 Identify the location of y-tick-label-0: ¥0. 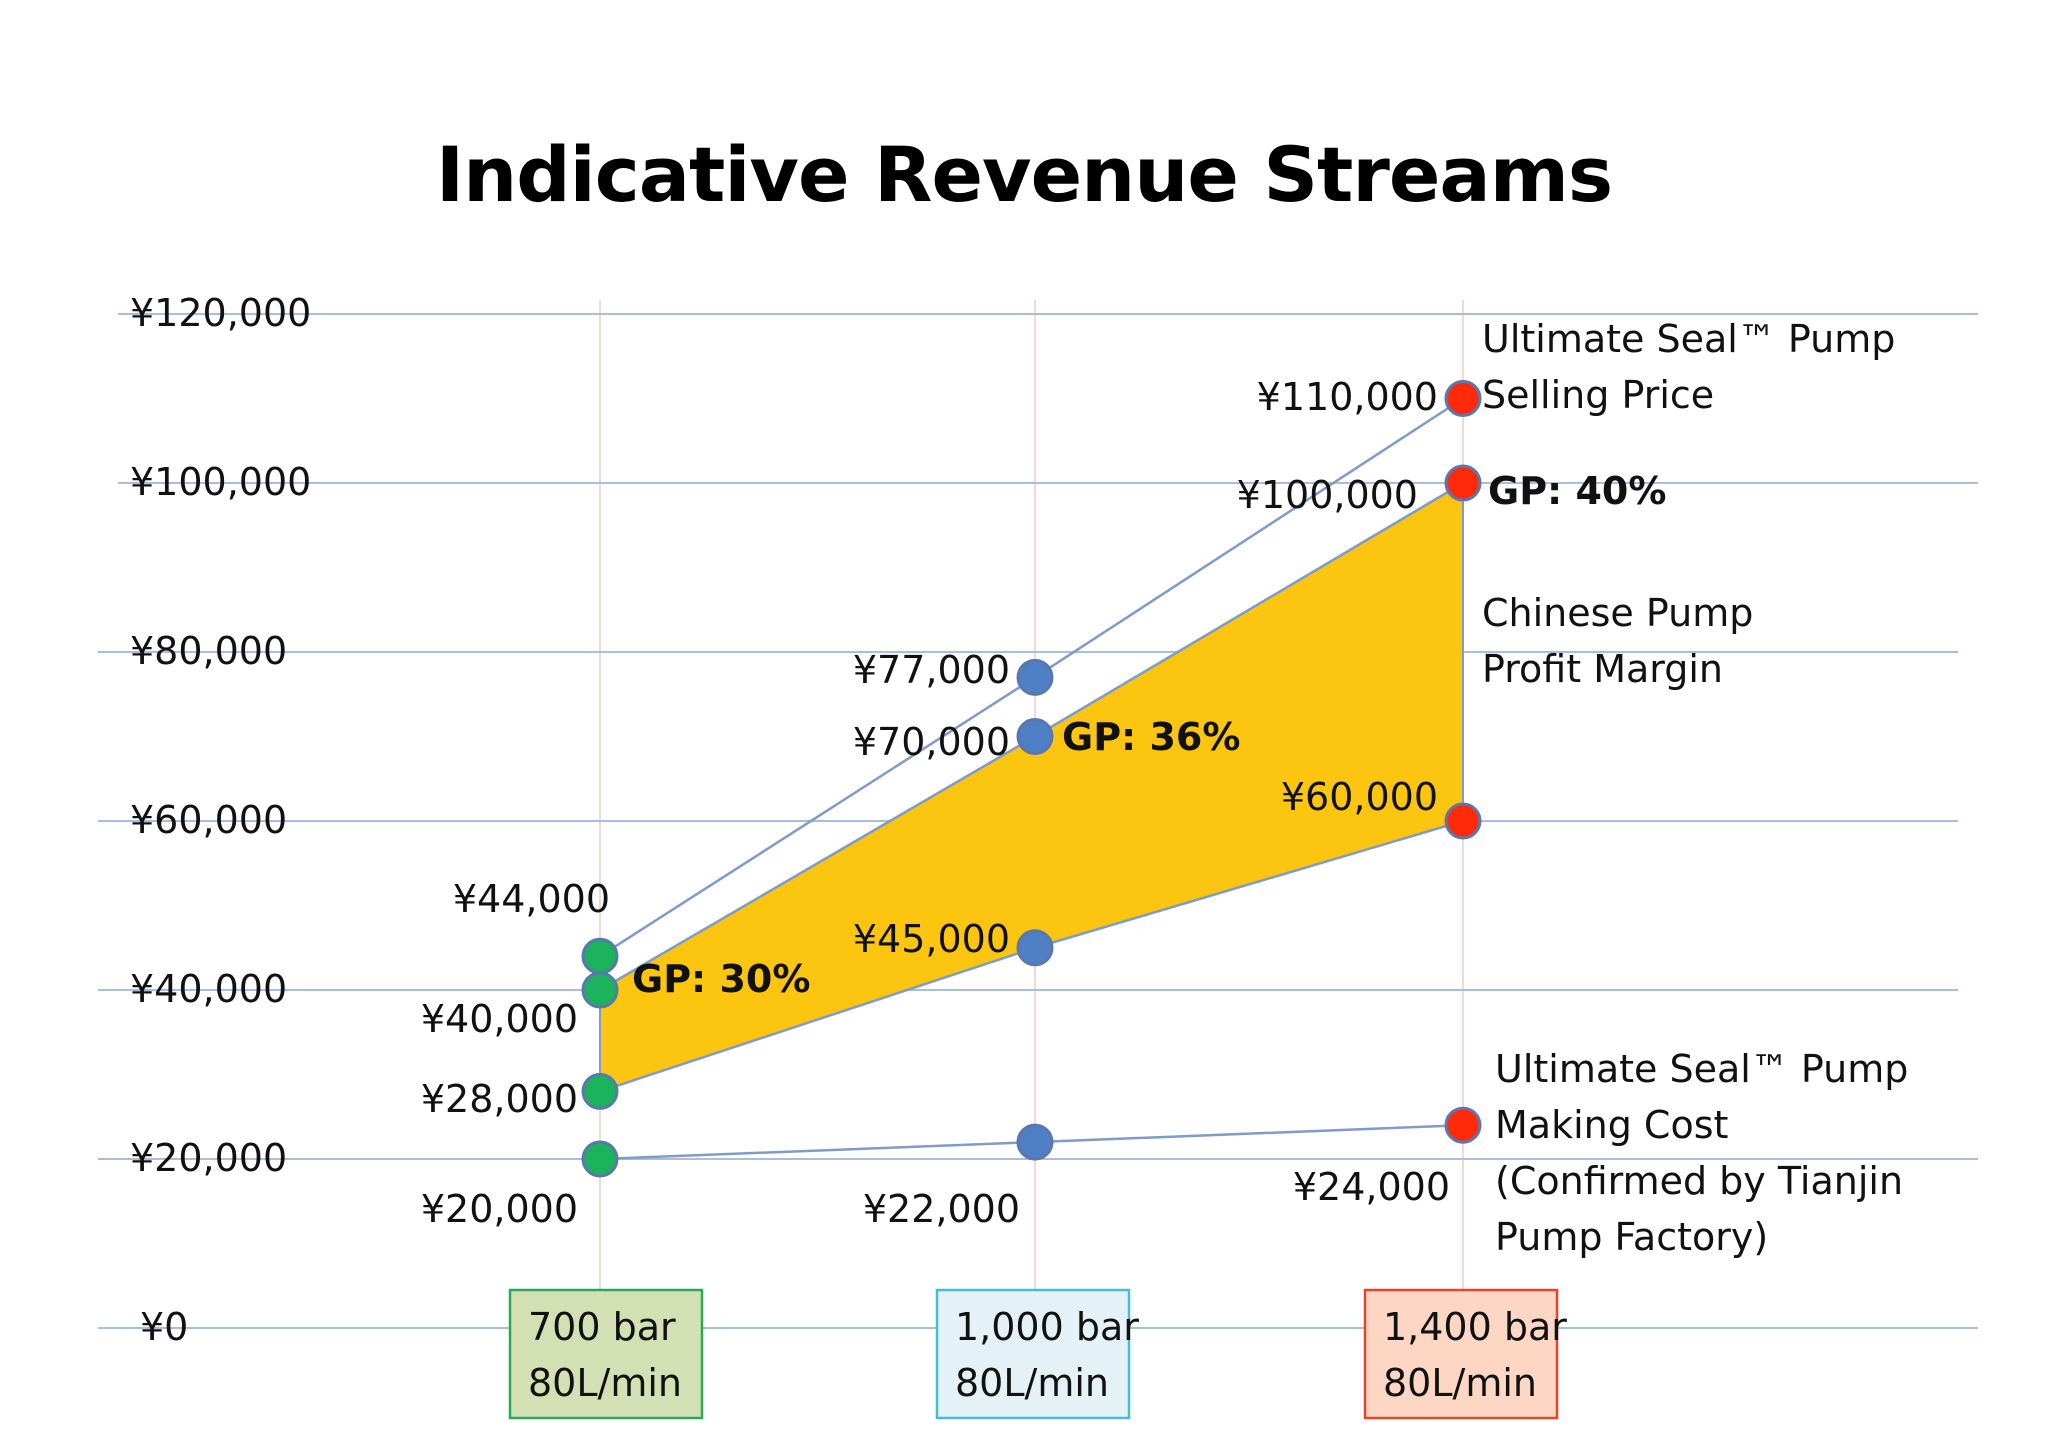
(164, 1327).